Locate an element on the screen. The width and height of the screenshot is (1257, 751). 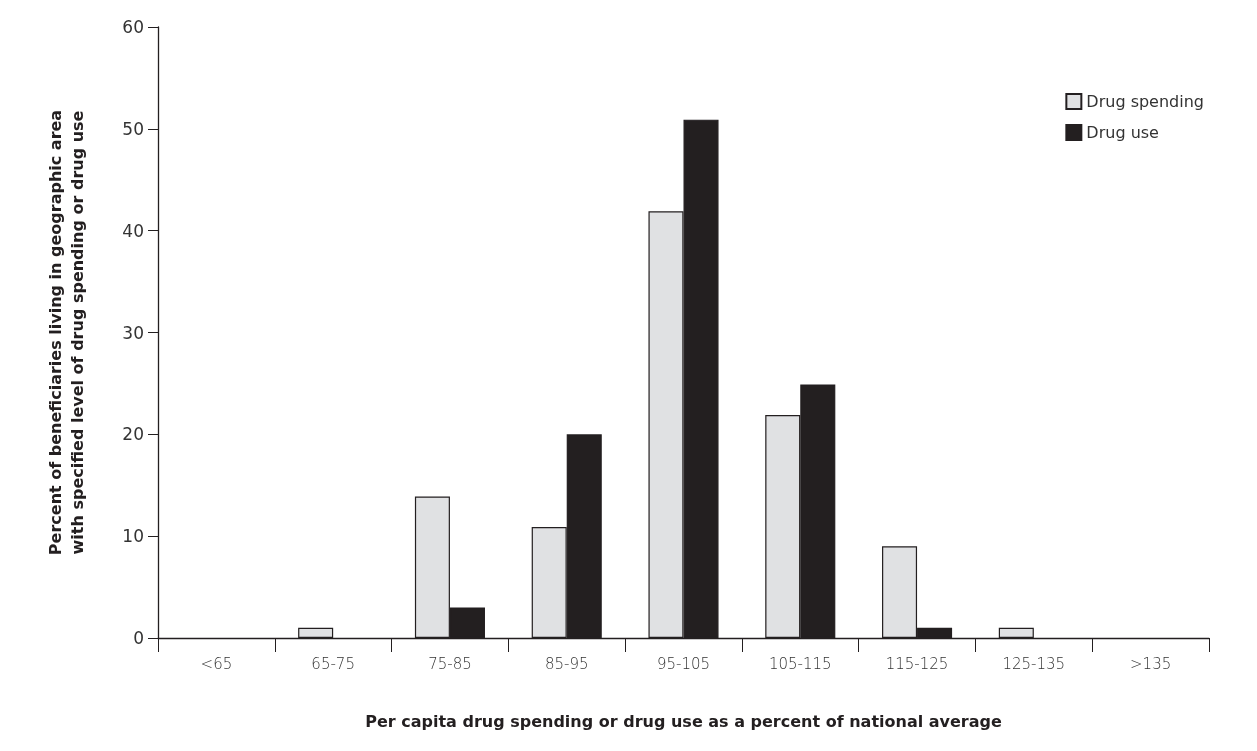
y-tick-label: 30 is located at coordinates (133, 332).